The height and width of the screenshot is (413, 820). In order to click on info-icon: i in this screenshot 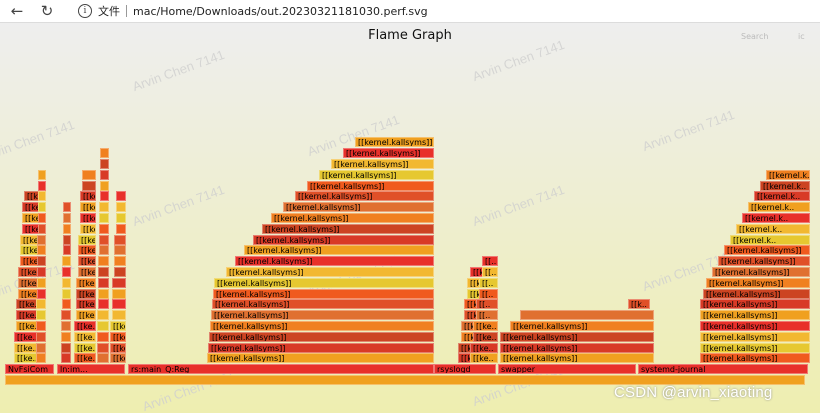, I will do `click(85, 11)`.